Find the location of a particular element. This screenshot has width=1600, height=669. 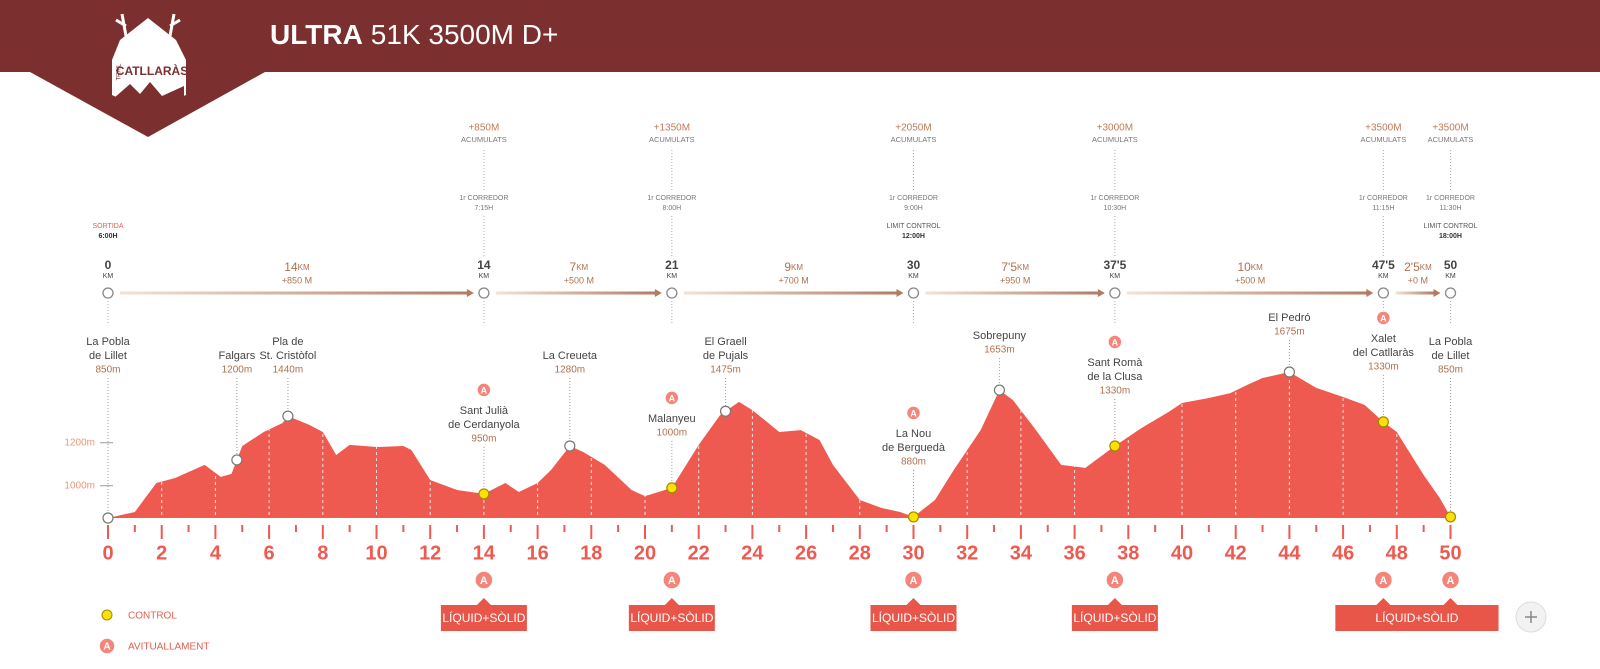

x-tick-label: 34 is located at coordinates (1021, 553).